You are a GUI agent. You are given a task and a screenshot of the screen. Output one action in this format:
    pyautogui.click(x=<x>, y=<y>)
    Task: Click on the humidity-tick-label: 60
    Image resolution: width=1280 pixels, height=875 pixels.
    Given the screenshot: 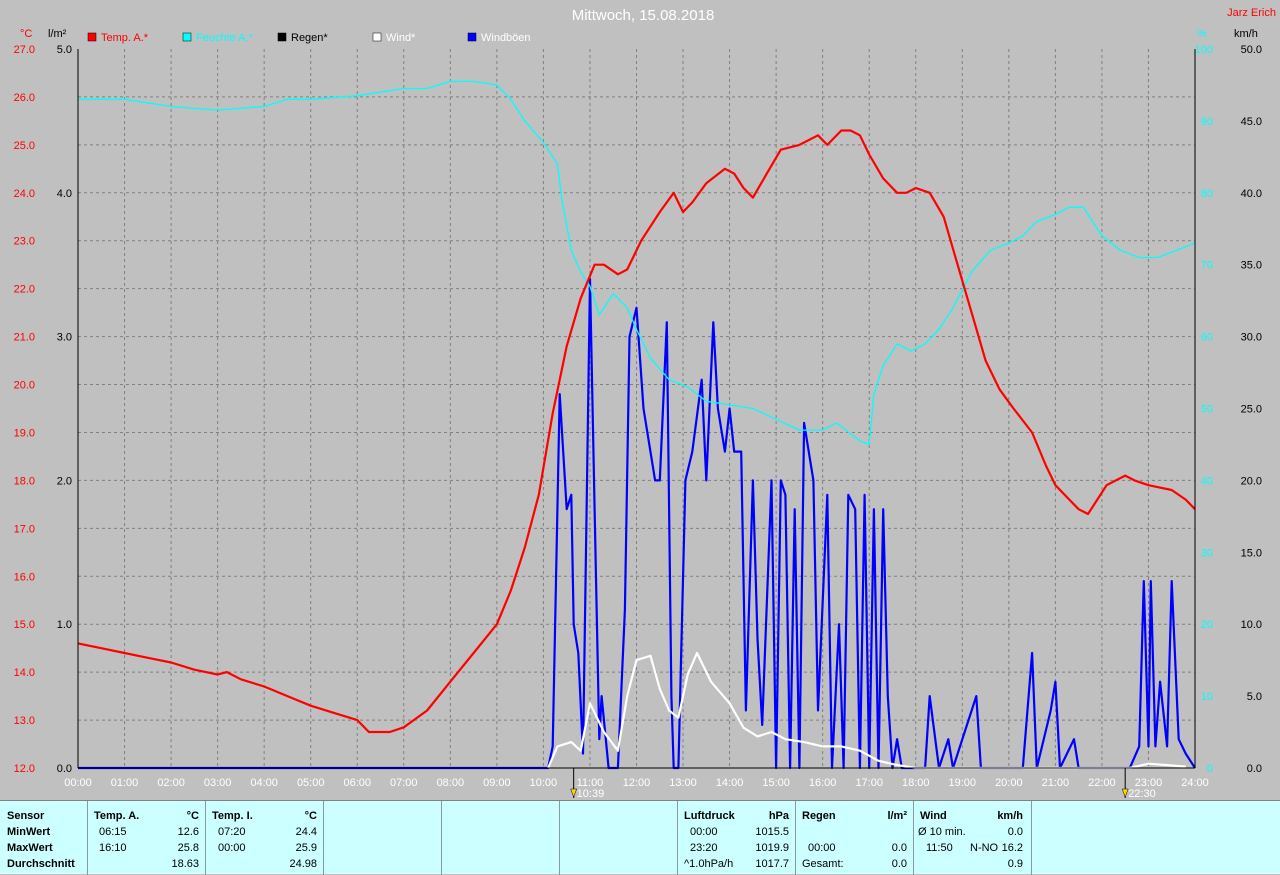 What is the action you would take?
    pyautogui.click(x=1207, y=338)
    